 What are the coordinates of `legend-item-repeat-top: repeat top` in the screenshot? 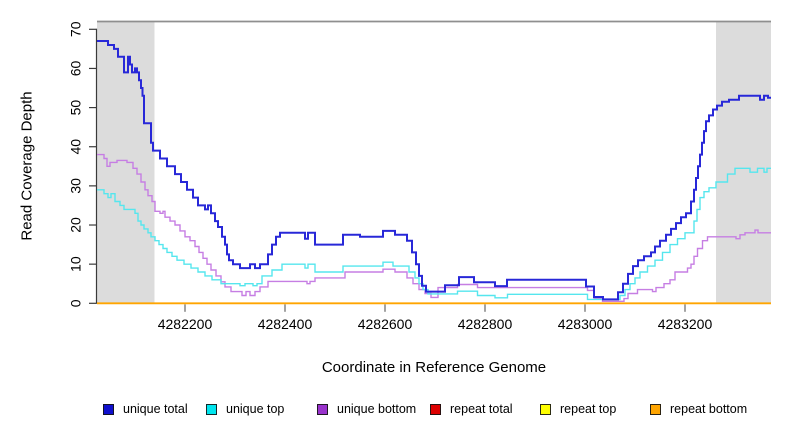 It's located at (578, 409).